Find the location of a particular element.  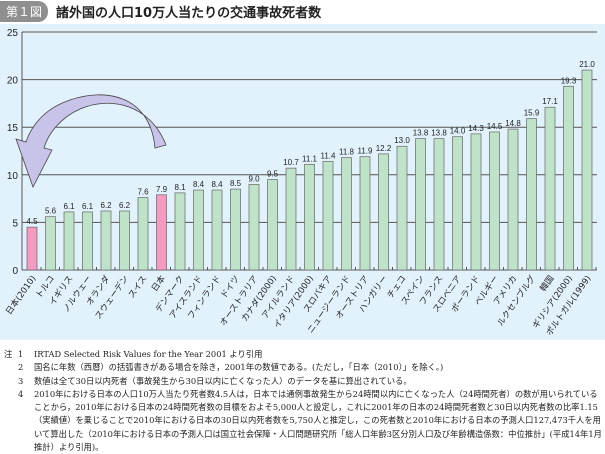

y-tick-label: 10 is located at coordinates (13, 176).